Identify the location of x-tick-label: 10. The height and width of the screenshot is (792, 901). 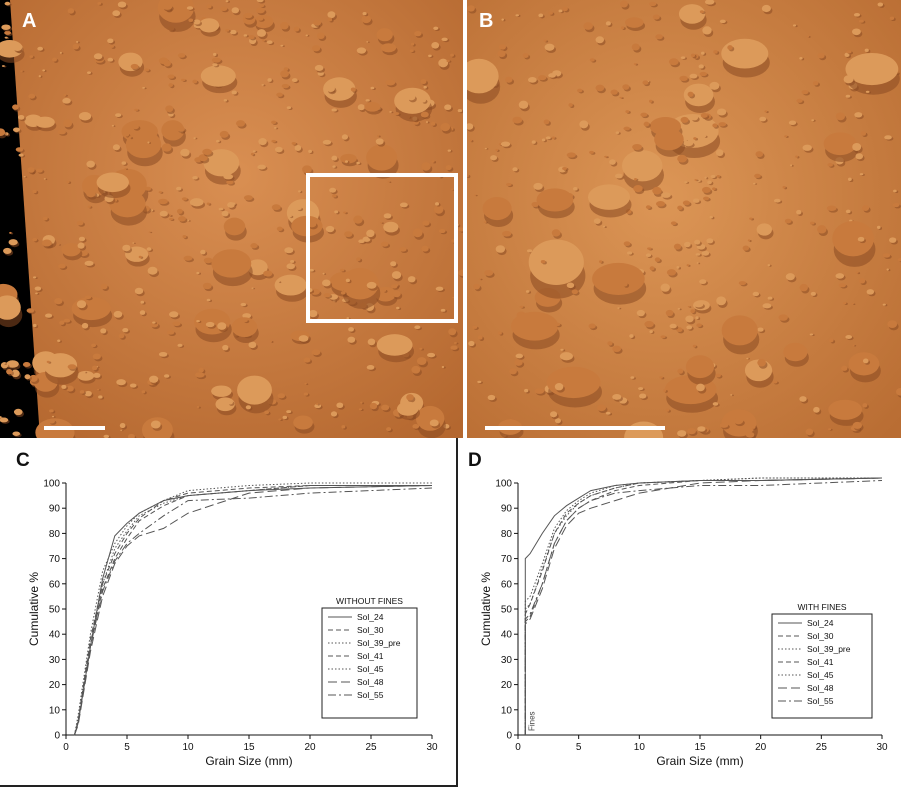
(640, 747).